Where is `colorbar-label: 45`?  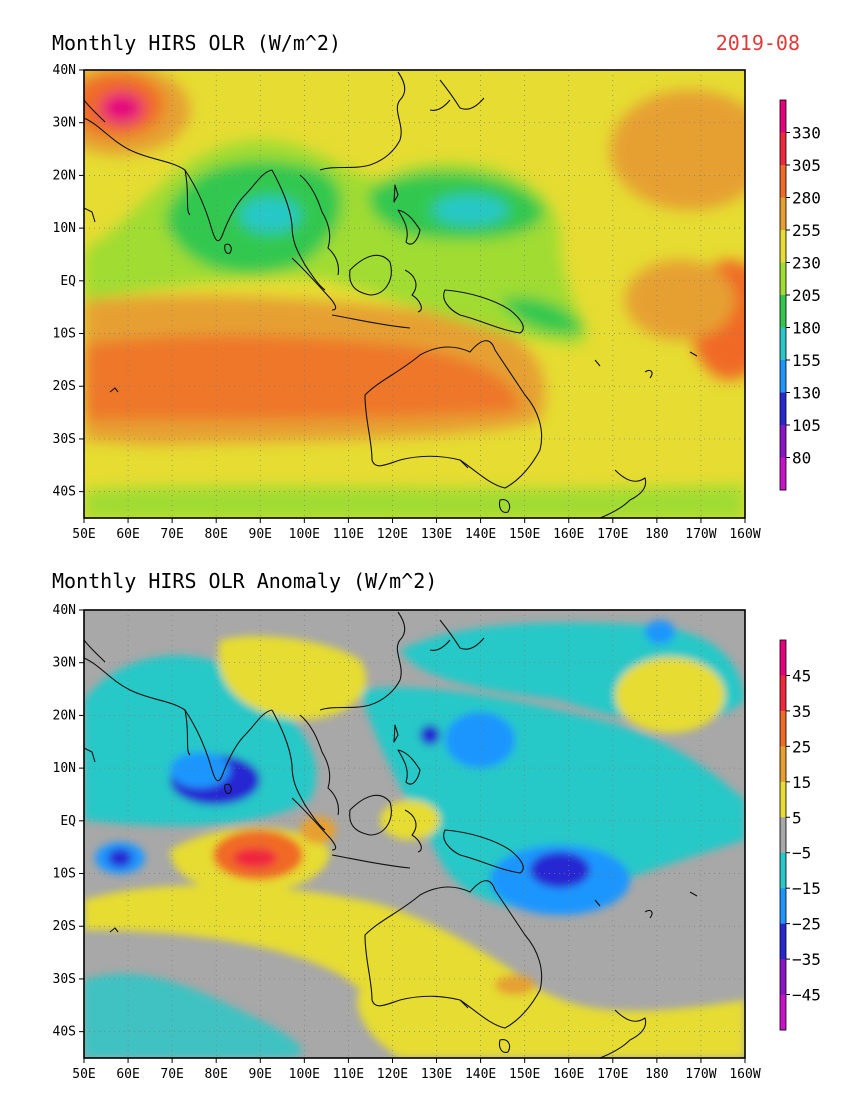 colorbar-label: 45 is located at coordinates (801, 675).